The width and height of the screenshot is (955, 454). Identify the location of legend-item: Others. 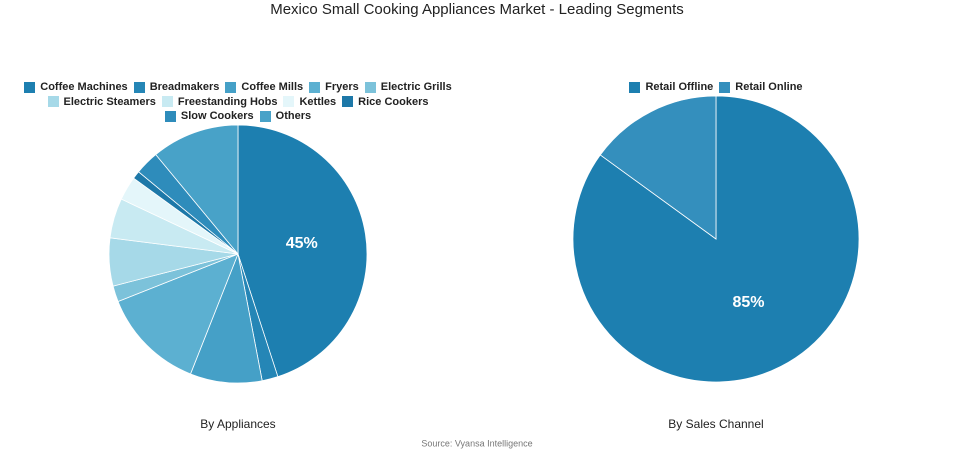
(285, 116).